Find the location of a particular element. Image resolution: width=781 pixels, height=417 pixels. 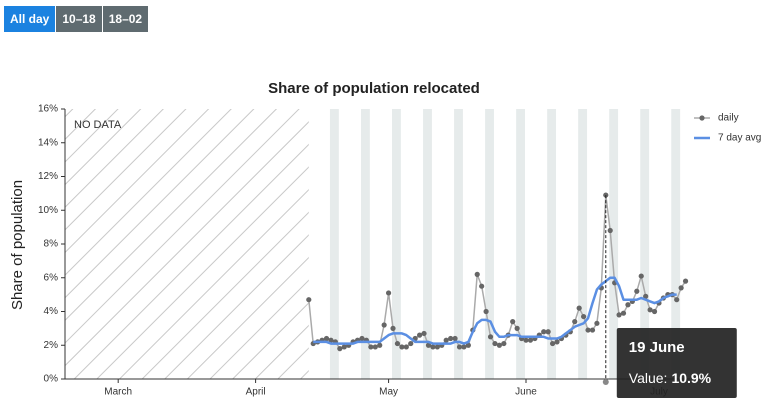

tooltip-value-label: Value: is located at coordinates (648, 378).